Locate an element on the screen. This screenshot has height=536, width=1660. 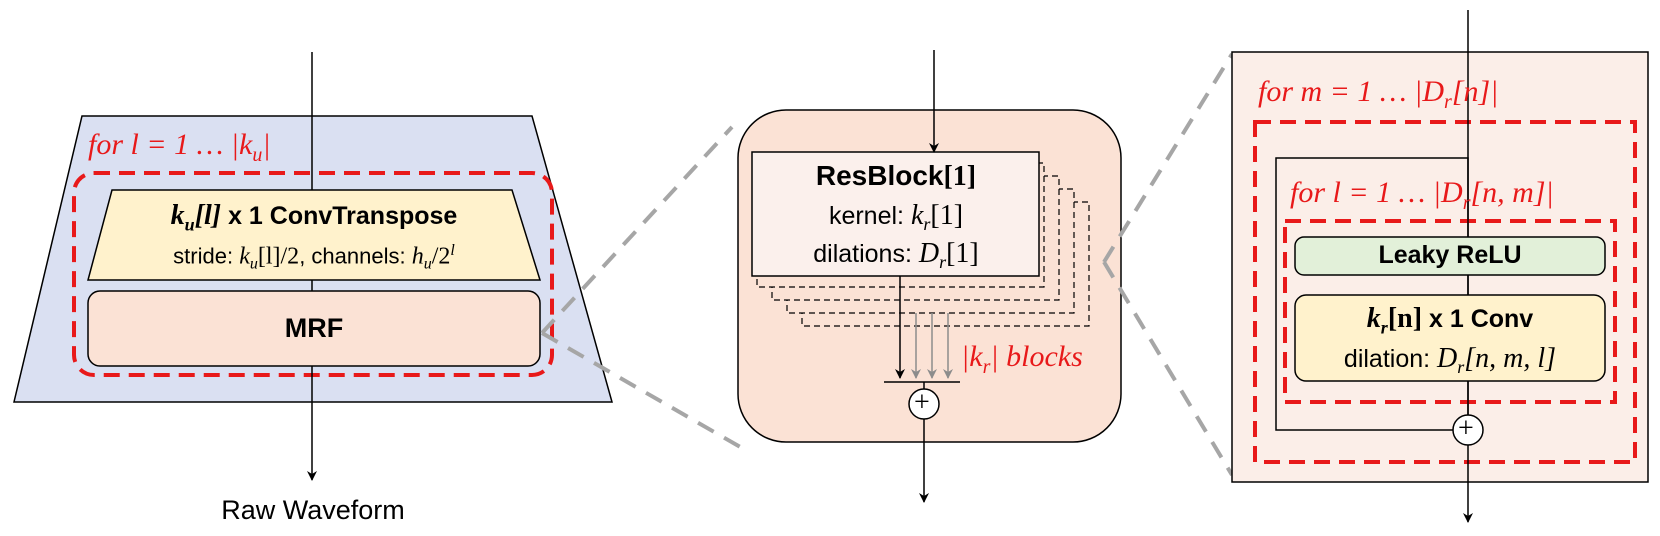
mrf-block is located at coordinates (314, 328).